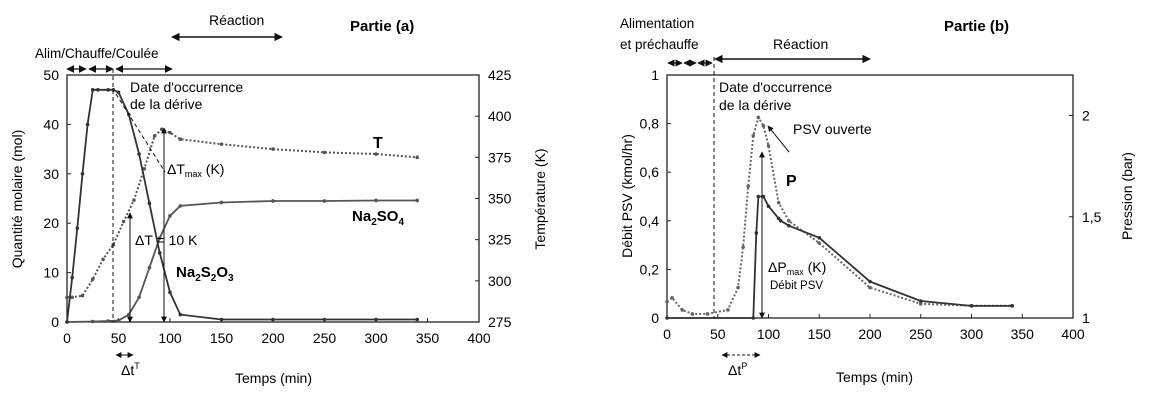 This screenshot has height=394, width=1156. Describe the element at coordinates (428, 338) in the screenshot. I see `x-tick-label: 350` at that location.